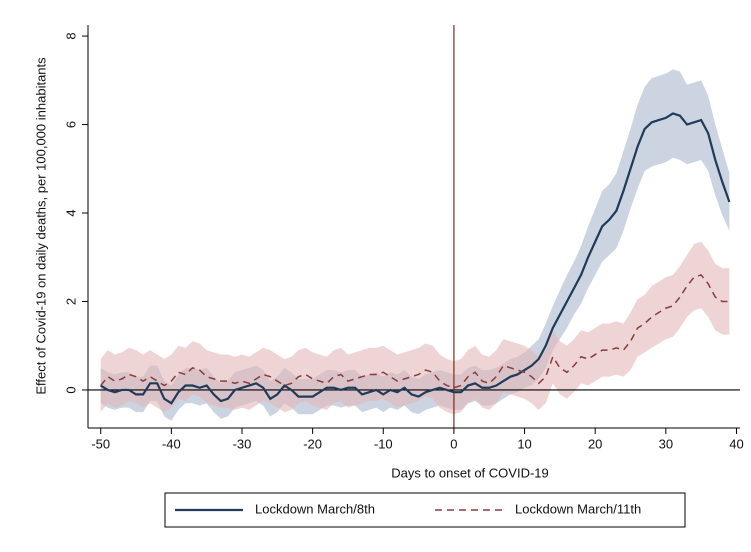  What do you see at coordinates (100, 443) in the screenshot?
I see `x-tick-label: -50` at bounding box center [100, 443].